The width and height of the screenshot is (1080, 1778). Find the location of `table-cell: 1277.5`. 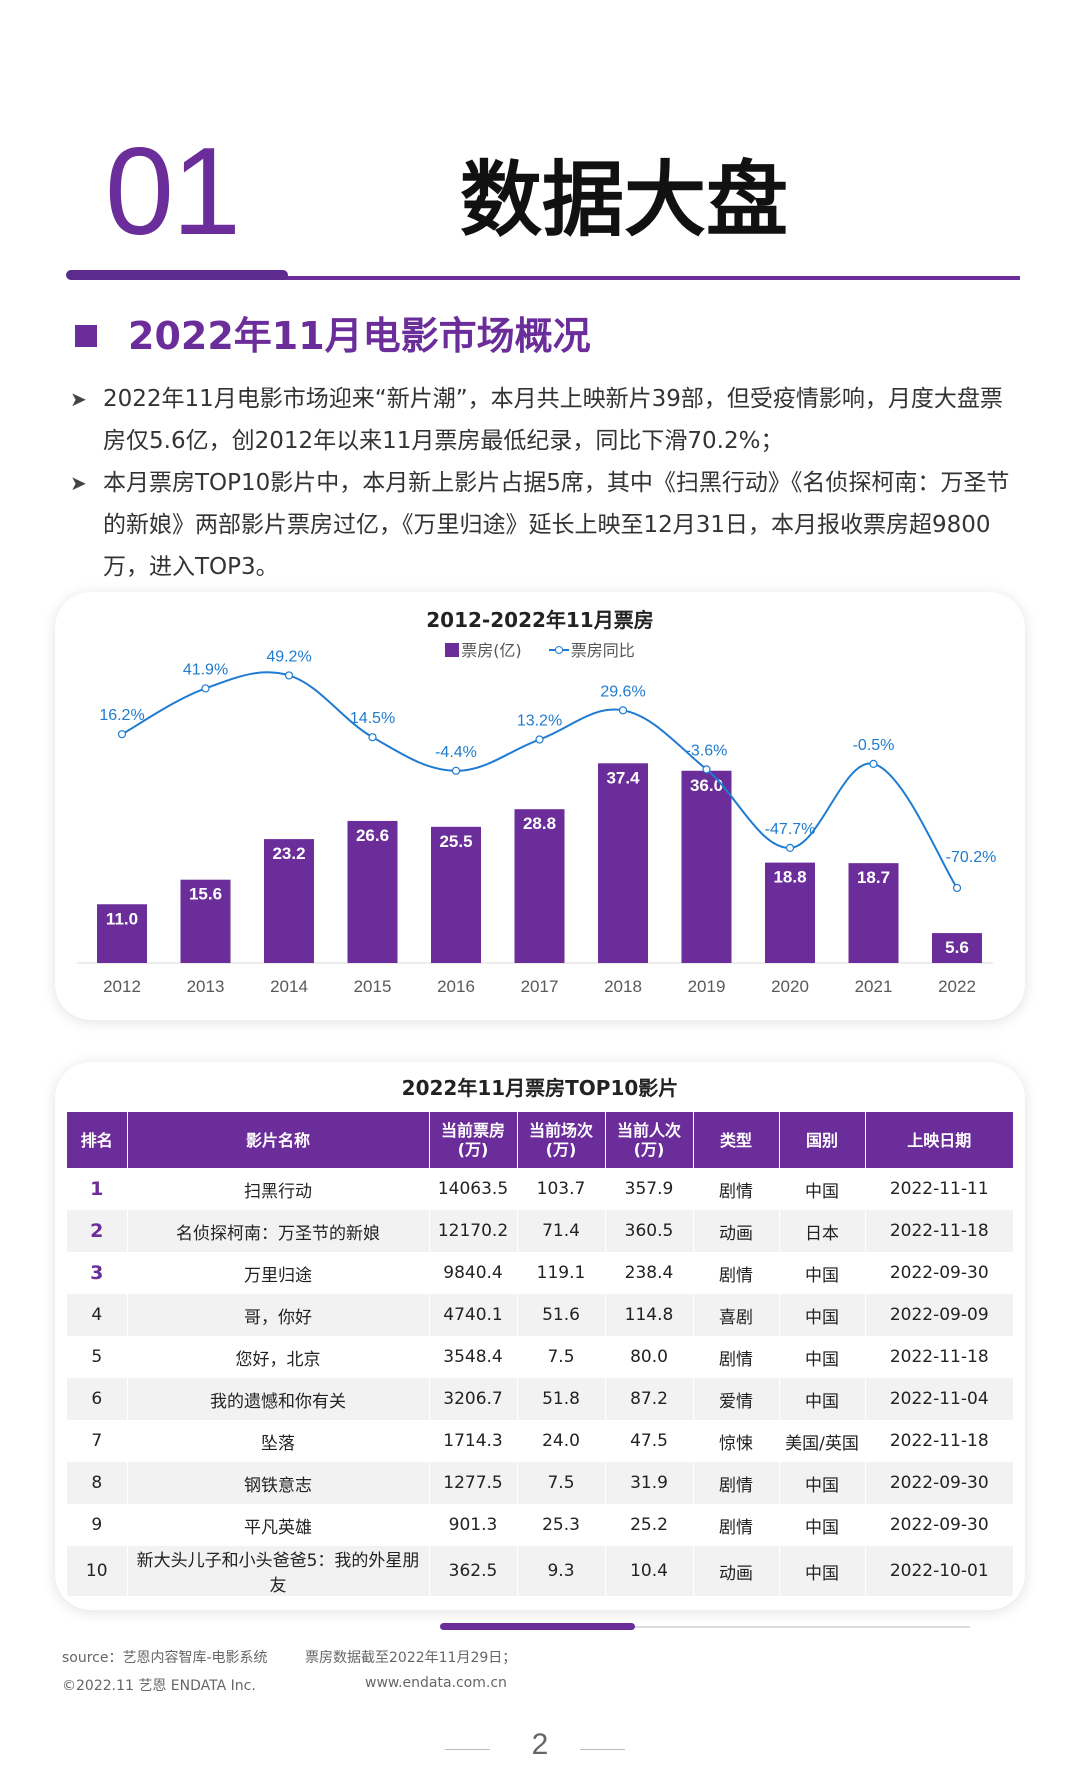

table-cell: 1277.5 is located at coordinates (473, 1483).